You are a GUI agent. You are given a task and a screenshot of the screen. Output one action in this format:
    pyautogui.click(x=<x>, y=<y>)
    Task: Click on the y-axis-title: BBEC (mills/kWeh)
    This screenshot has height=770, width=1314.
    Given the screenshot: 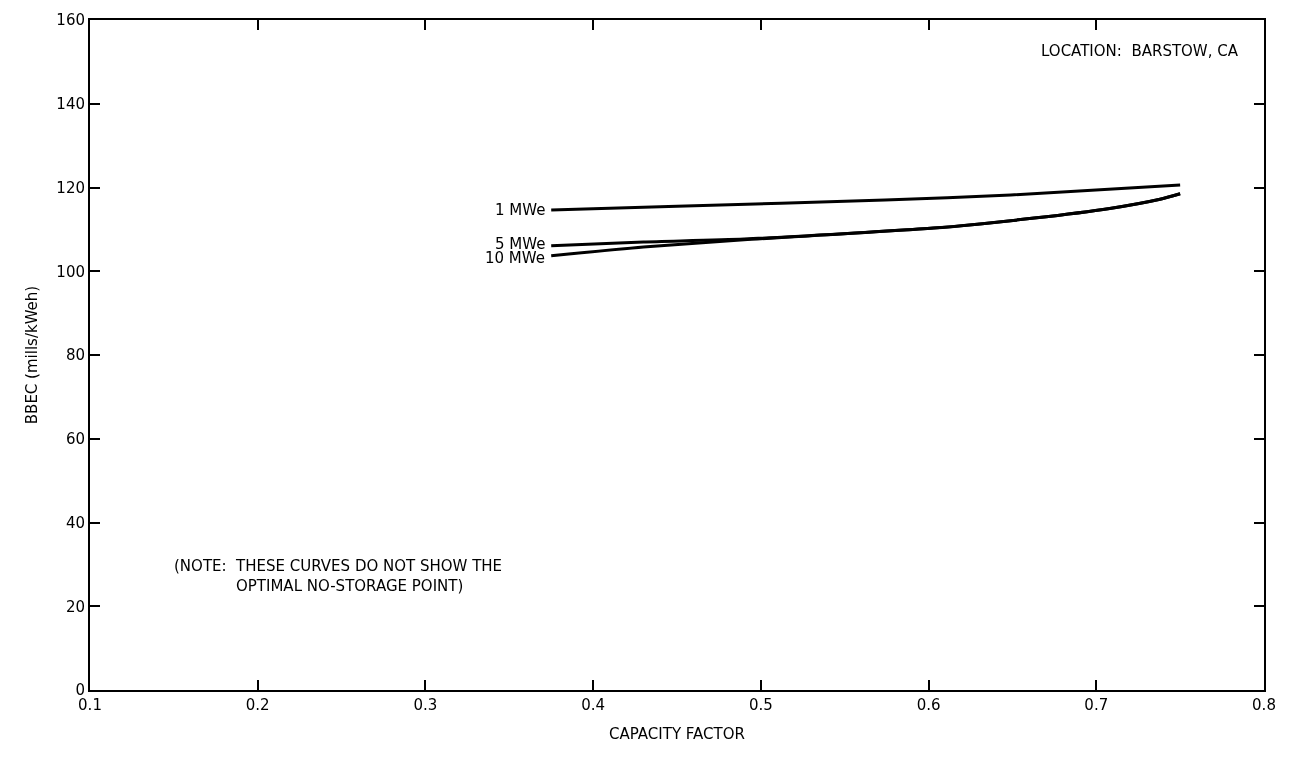 What is the action you would take?
    pyautogui.click(x=32, y=355)
    